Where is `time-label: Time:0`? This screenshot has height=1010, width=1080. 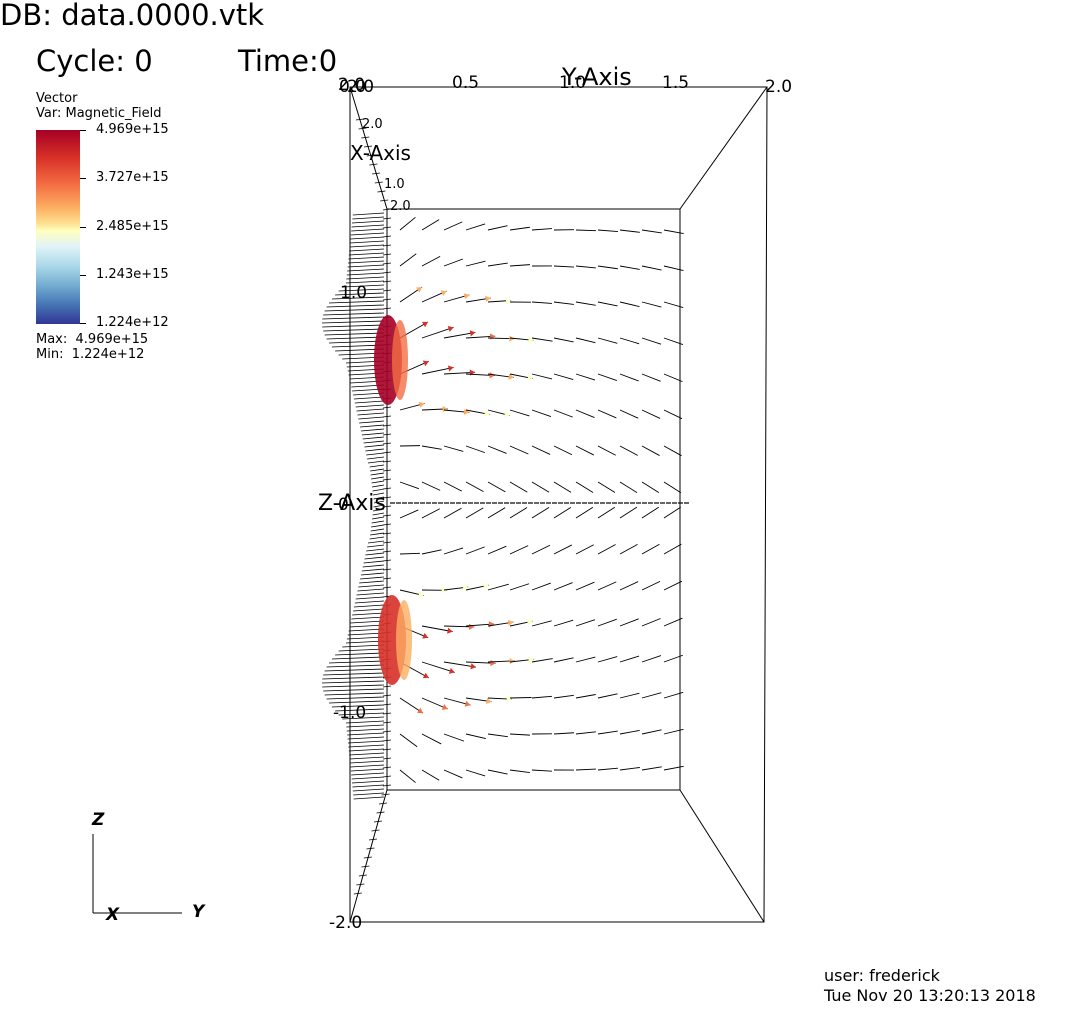
time-label: Time:0 is located at coordinates (288, 61).